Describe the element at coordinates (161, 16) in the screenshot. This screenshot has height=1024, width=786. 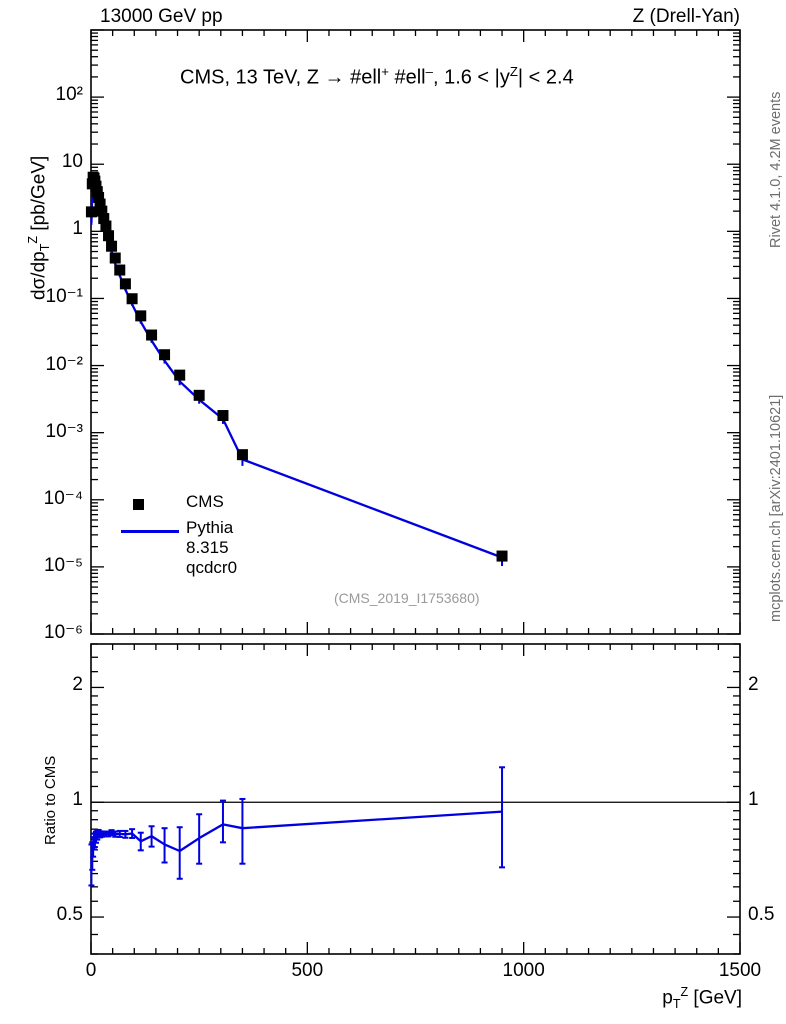
I see `header-beam: 13000 GeV pp` at that location.